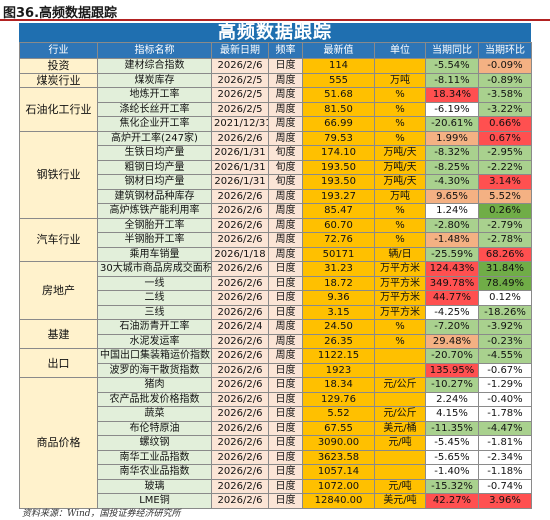 The height and width of the screenshot is (520, 550). What do you see at coordinates (452, 225) in the screenshot?
I see `yoy-cell: -2.80%` at bounding box center [452, 225].